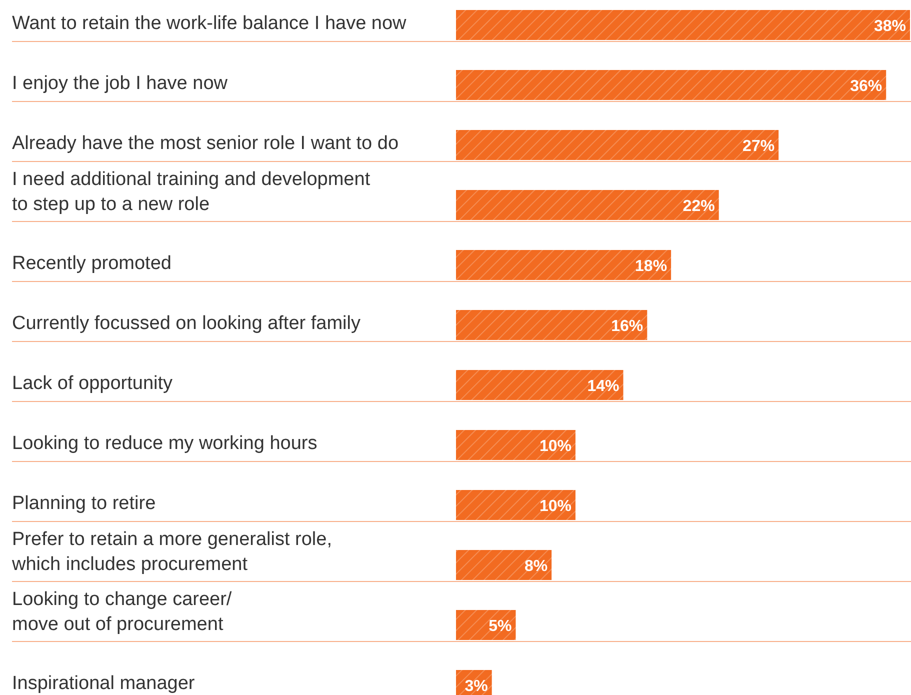 The image size is (911, 695). What do you see at coordinates (627, 326) in the screenshot?
I see `data-label: 16%` at bounding box center [627, 326].